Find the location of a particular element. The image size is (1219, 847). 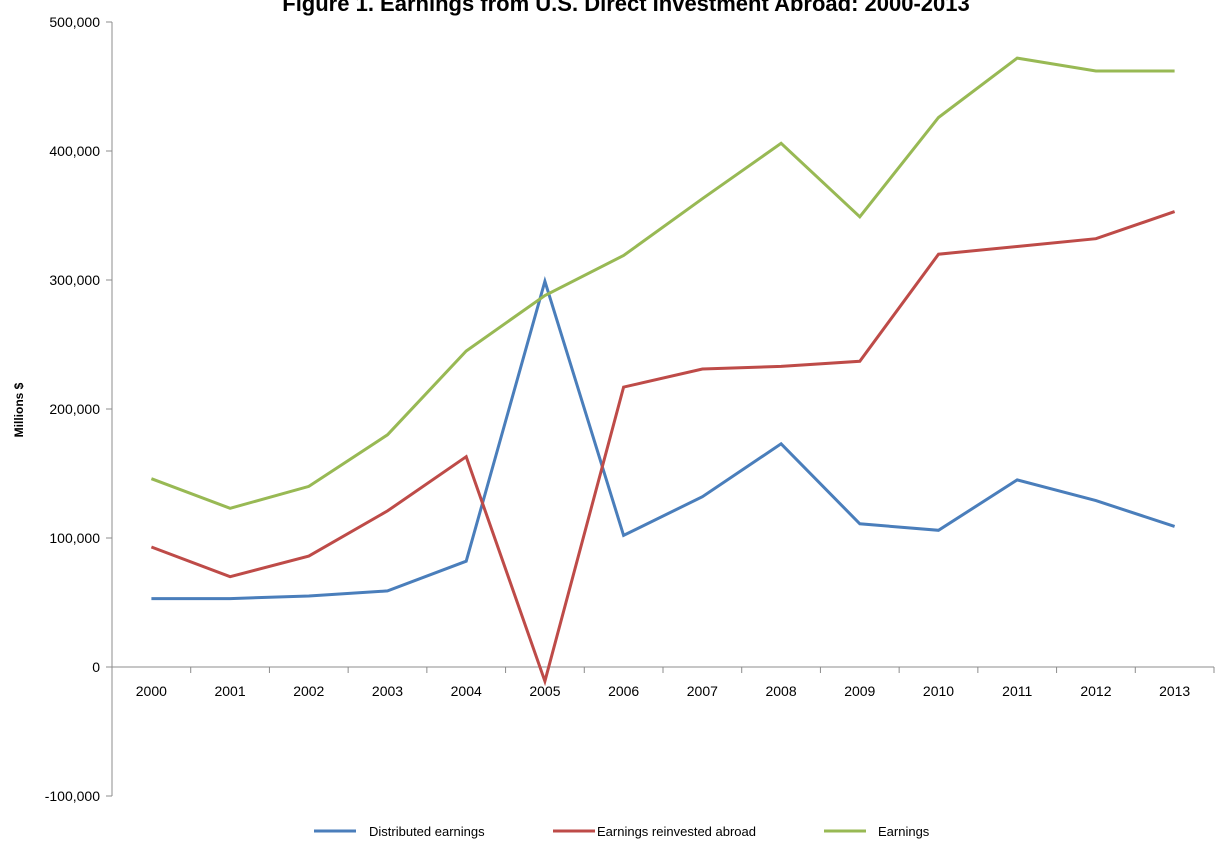

x-tick-label: 2013 is located at coordinates (1174, 691).